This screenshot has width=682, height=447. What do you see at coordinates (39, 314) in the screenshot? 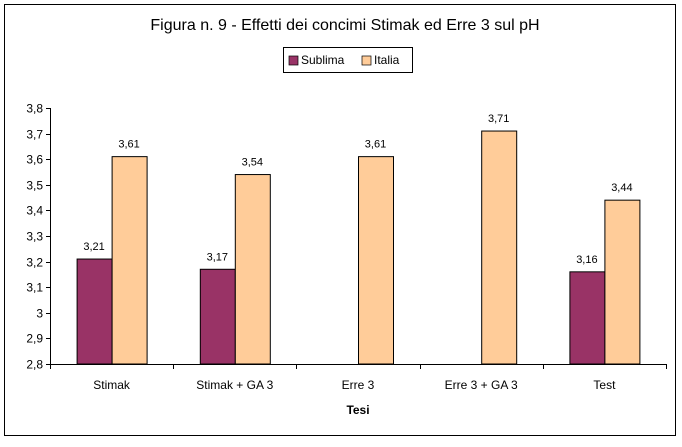
I see `y-tick-label: 3` at bounding box center [39, 314].